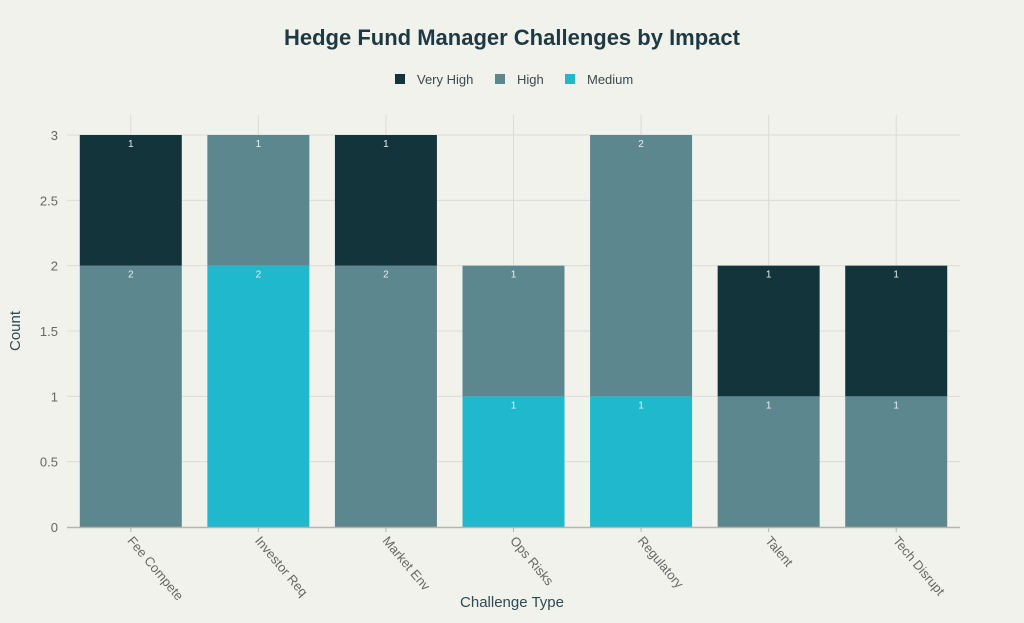  I want to click on legend-label: High, so click(530, 79).